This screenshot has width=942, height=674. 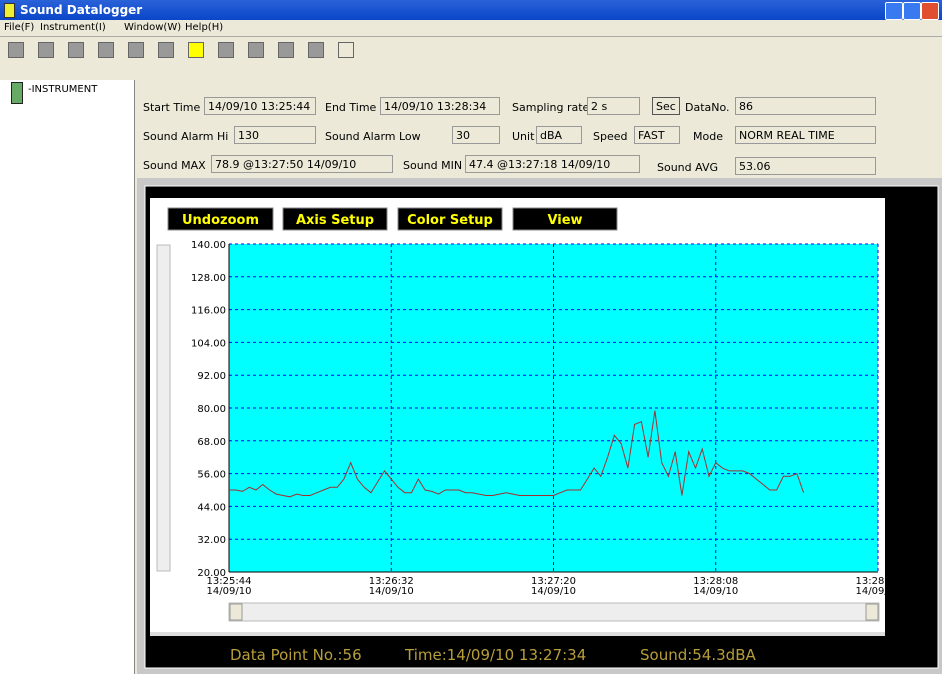 I want to click on x-tick-label: 13:28:08, so click(x=715, y=581).